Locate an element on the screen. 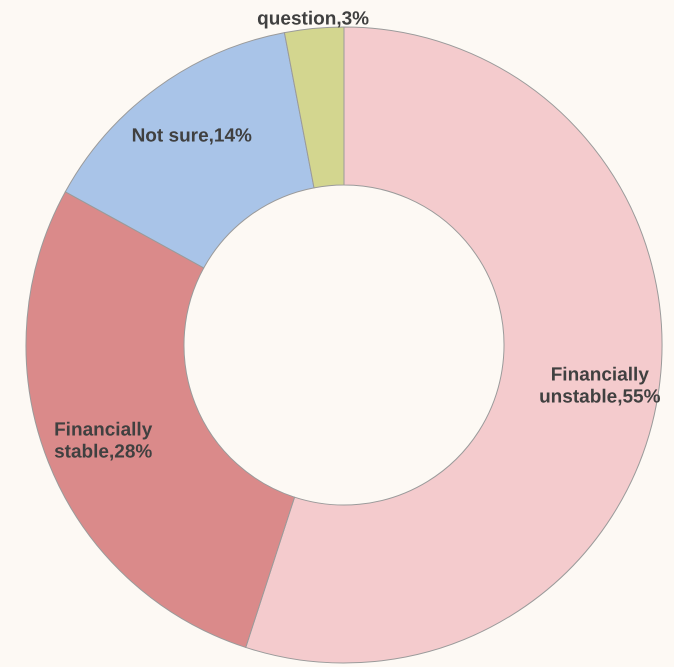 The height and width of the screenshot is (667, 674). slice-label: Financially stable,28% is located at coordinates (103, 440).